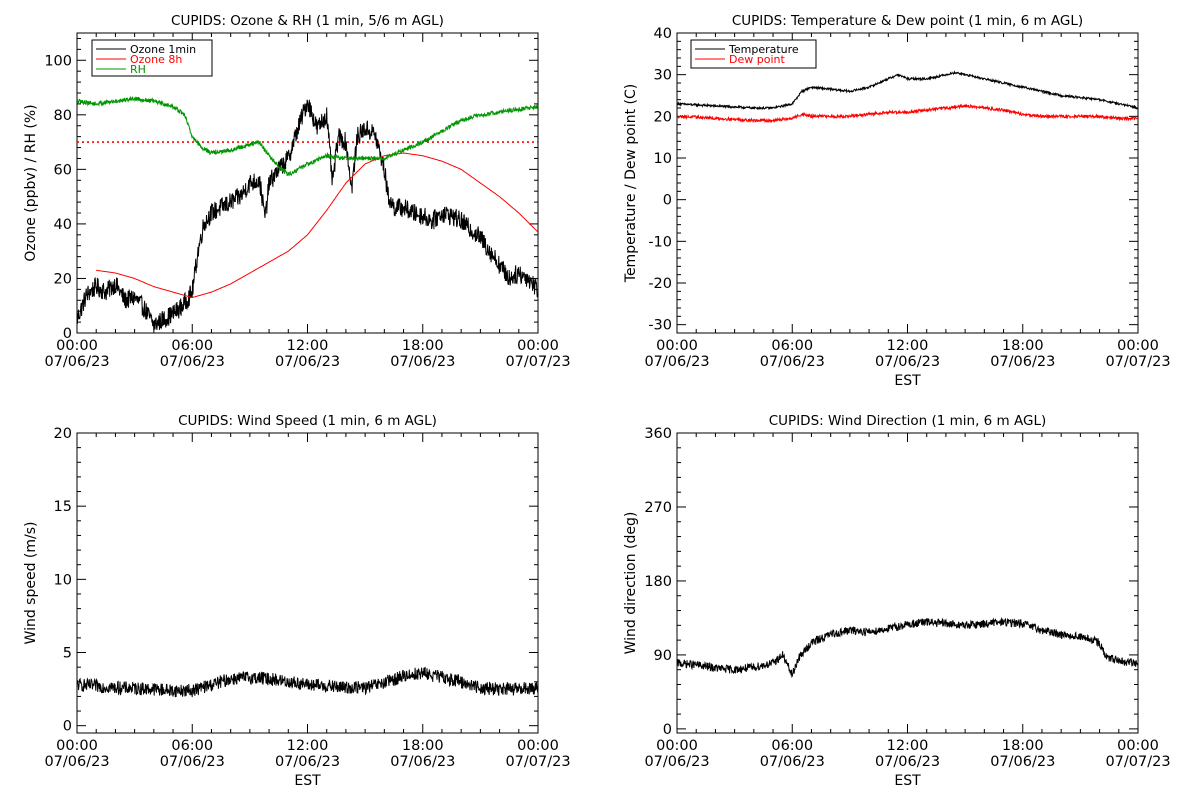 Image resolution: width=1200 pixels, height=800 pixels. I want to click on chart-title: CUPIDS: Wind Speed (1 min, 6 m AGL), so click(307, 421).